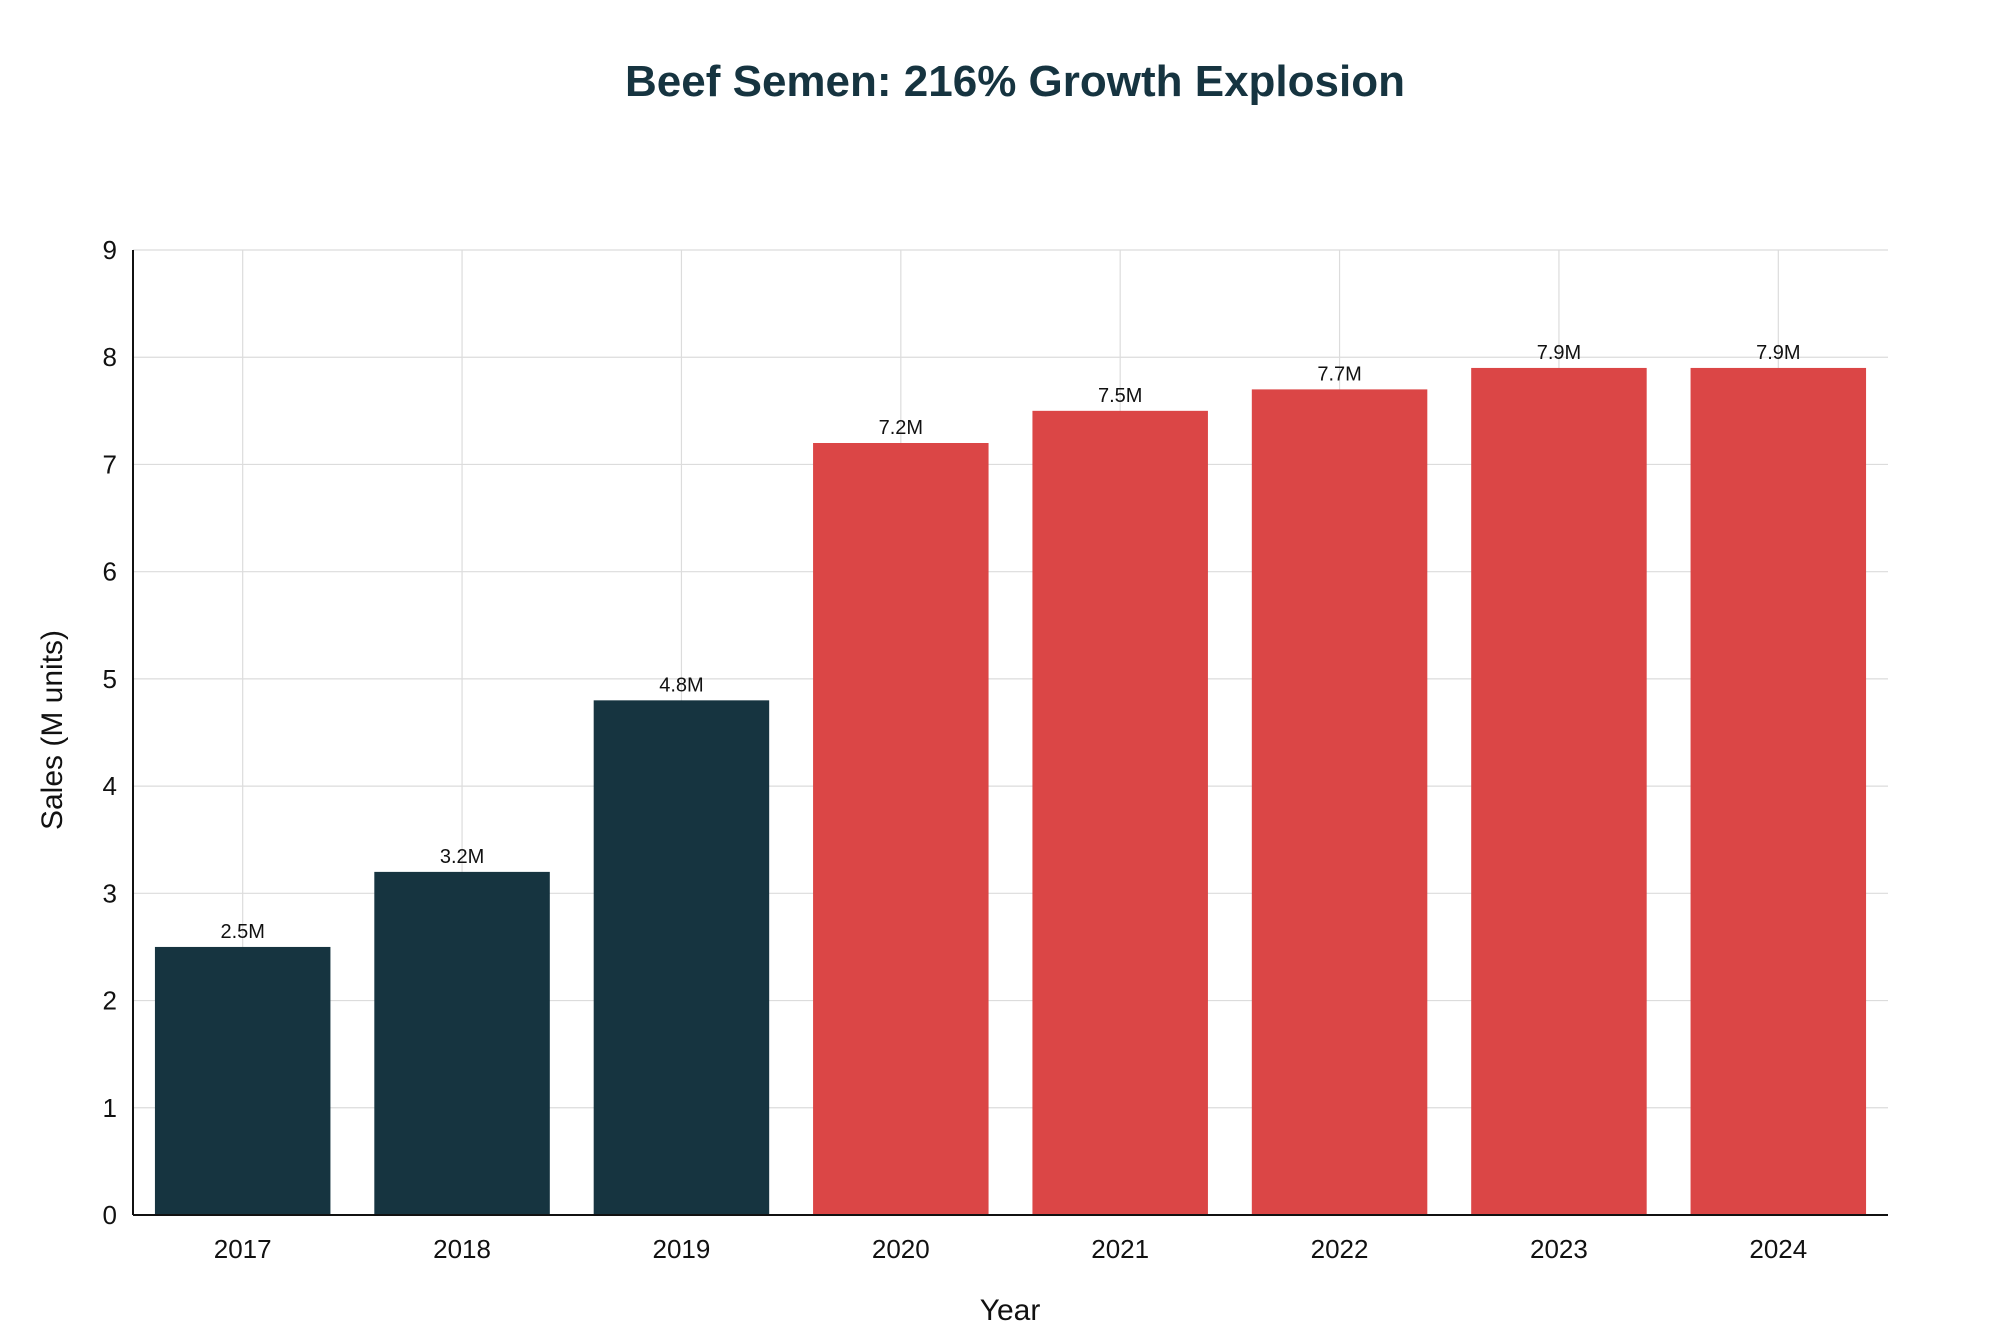  What do you see at coordinates (1015, 81) in the screenshot?
I see `chart-title: Beef Semen: 216% Growth Explosion` at bounding box center [1015, 81].